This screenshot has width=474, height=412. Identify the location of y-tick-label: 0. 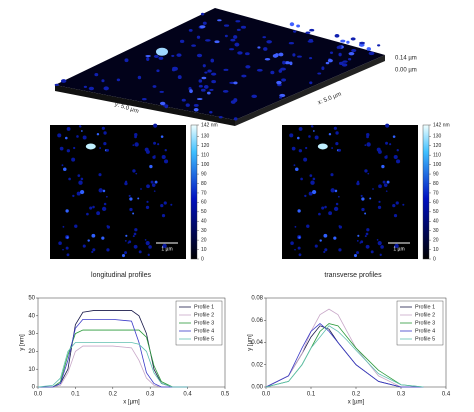
(34, 388).